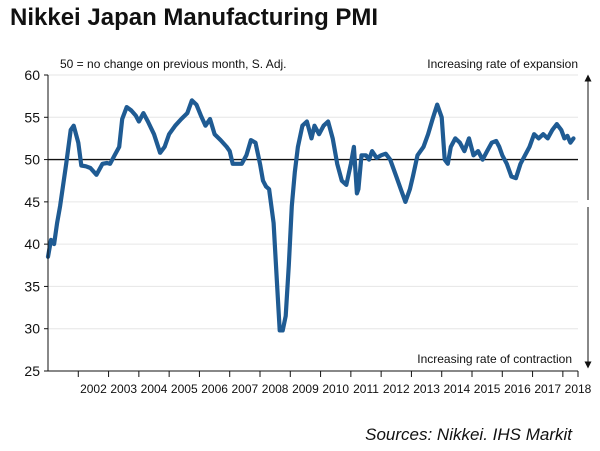 Image resolution: width=600 pixels, height=451 pixels. I want to click on annotation-contraction: Increasing rate of contraction, so click(494, 359).